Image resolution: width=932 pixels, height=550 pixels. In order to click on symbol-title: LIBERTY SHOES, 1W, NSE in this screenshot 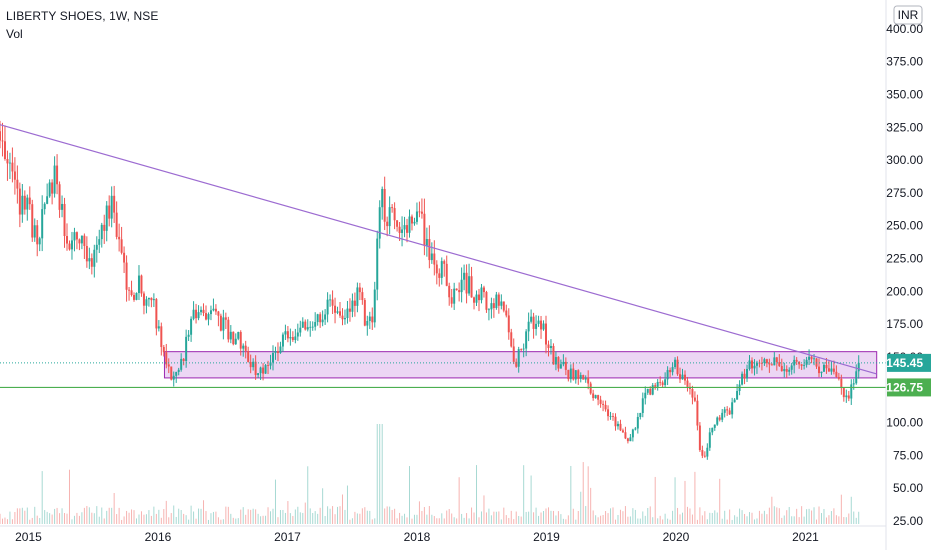, I will do `click(82, 16)`.